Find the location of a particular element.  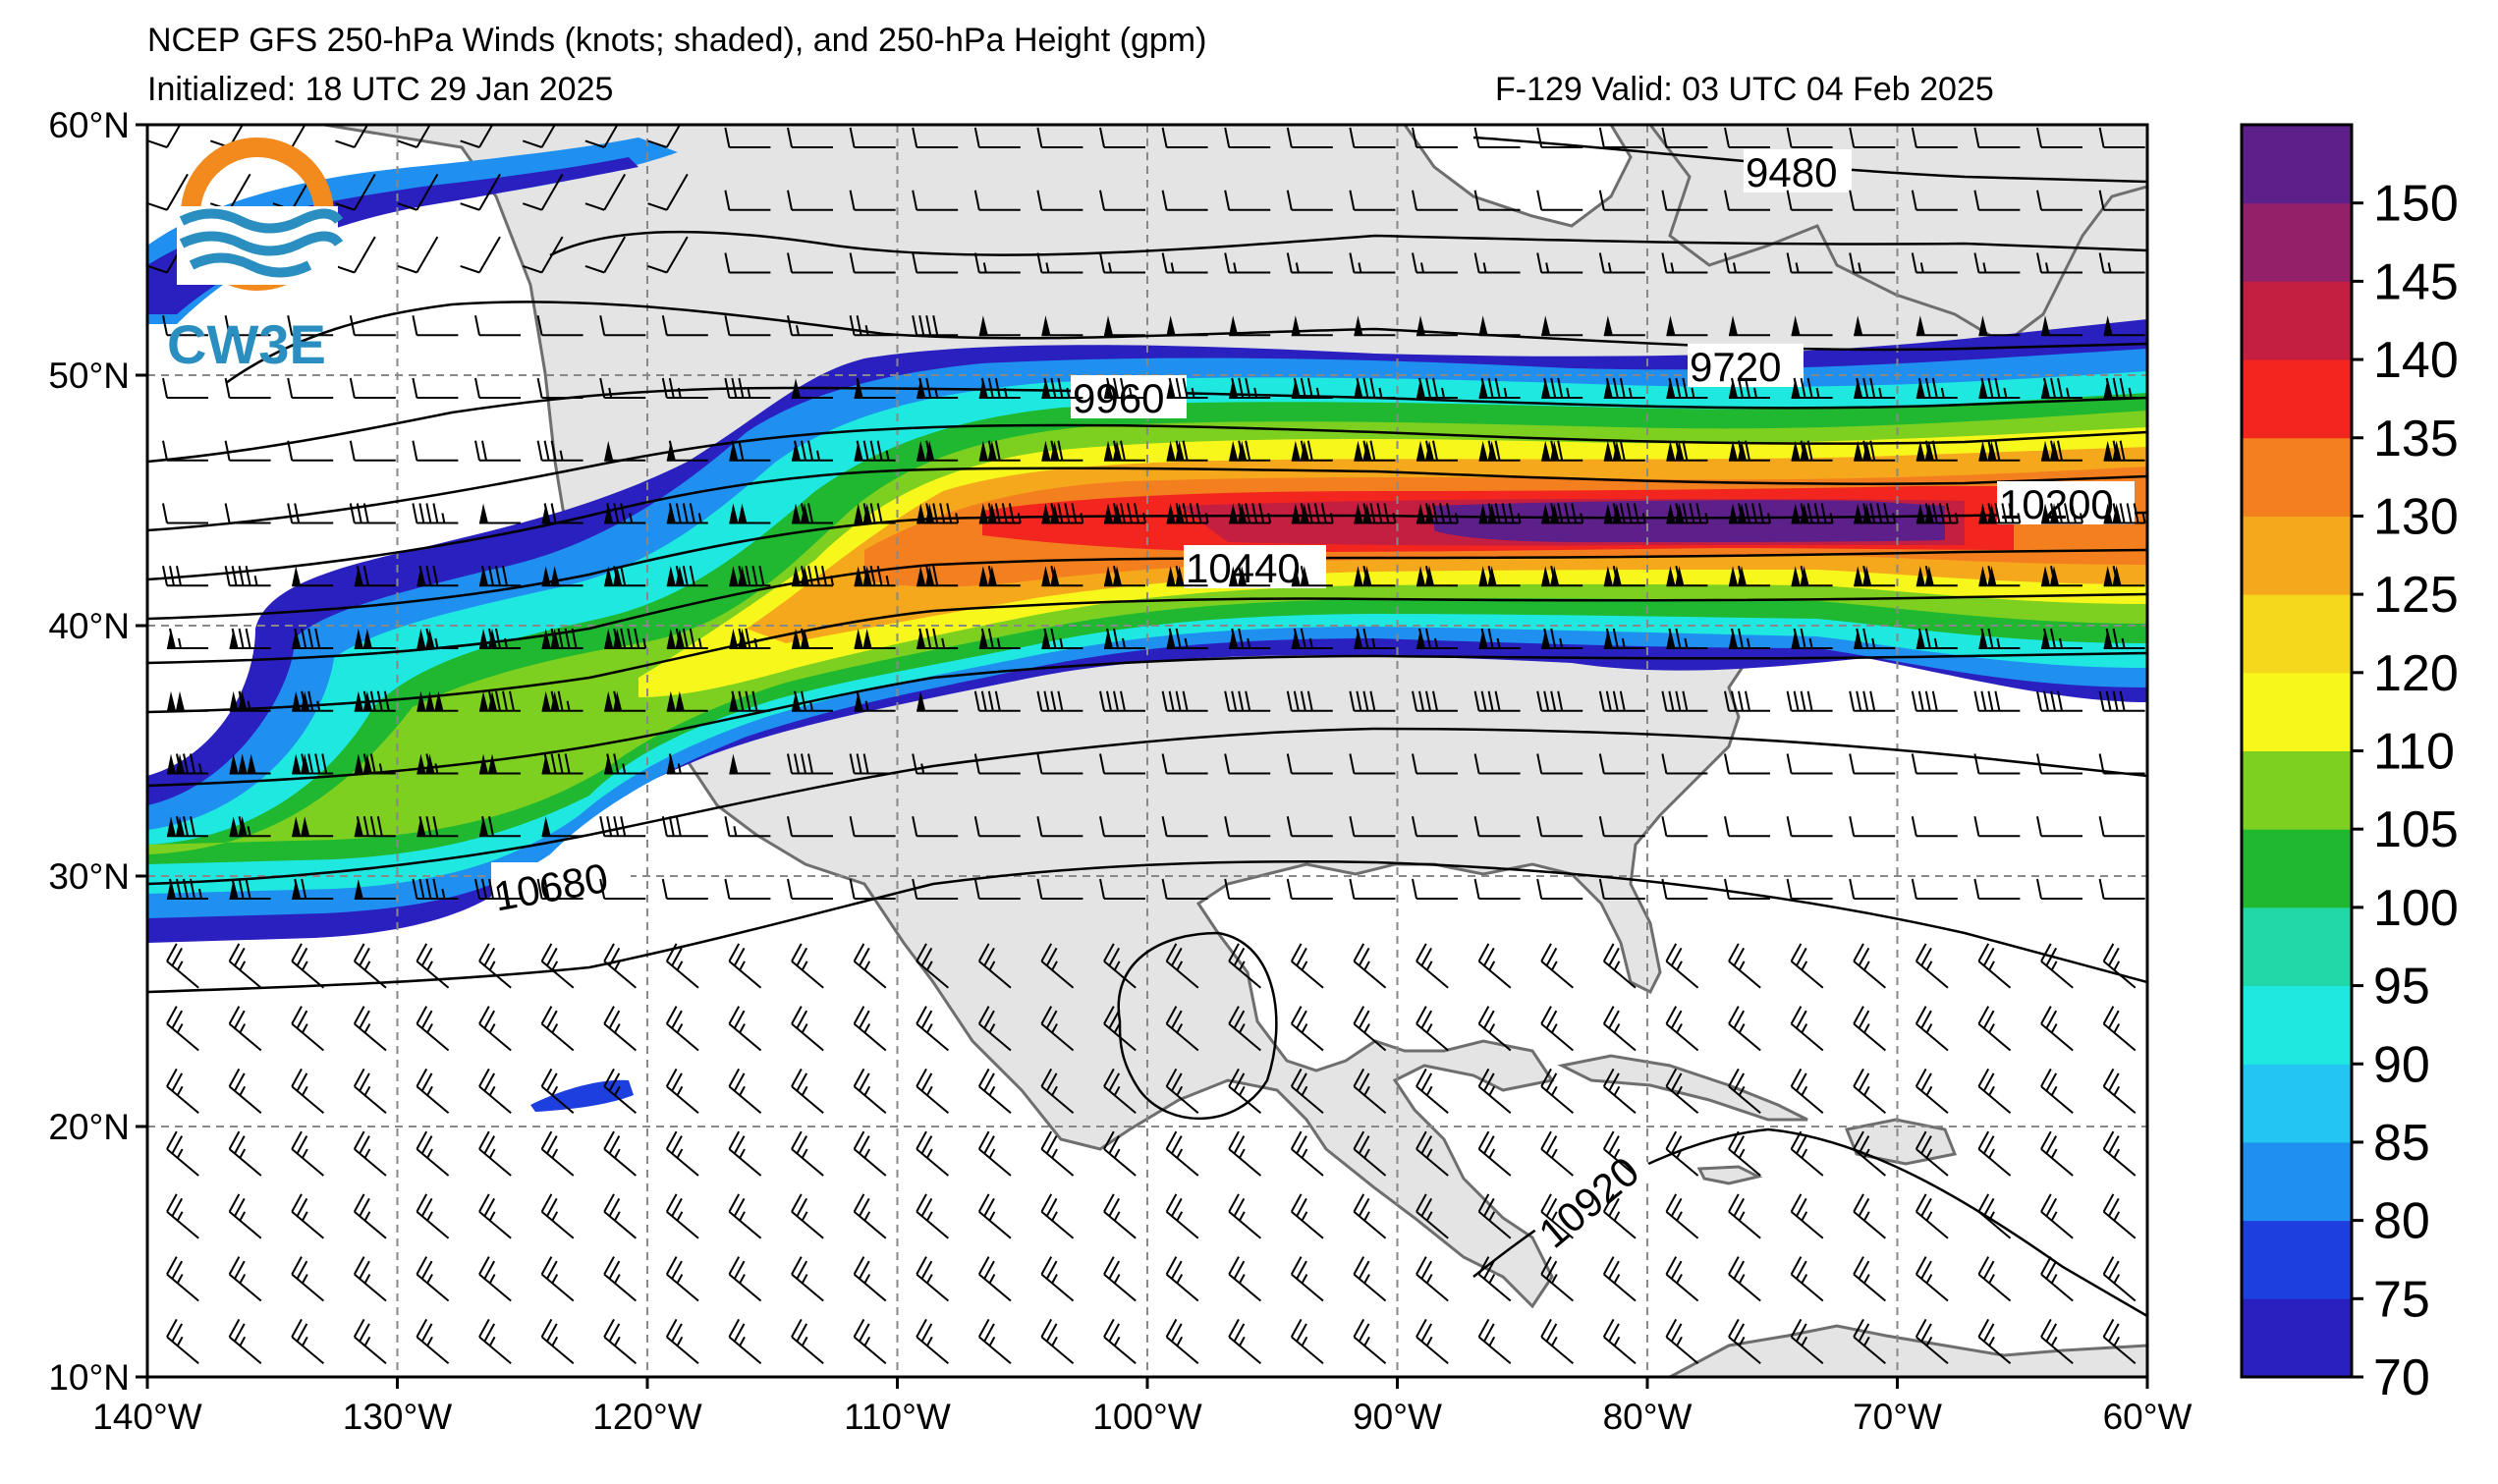

shade-small-patch is located at coordinates (582, 1095).